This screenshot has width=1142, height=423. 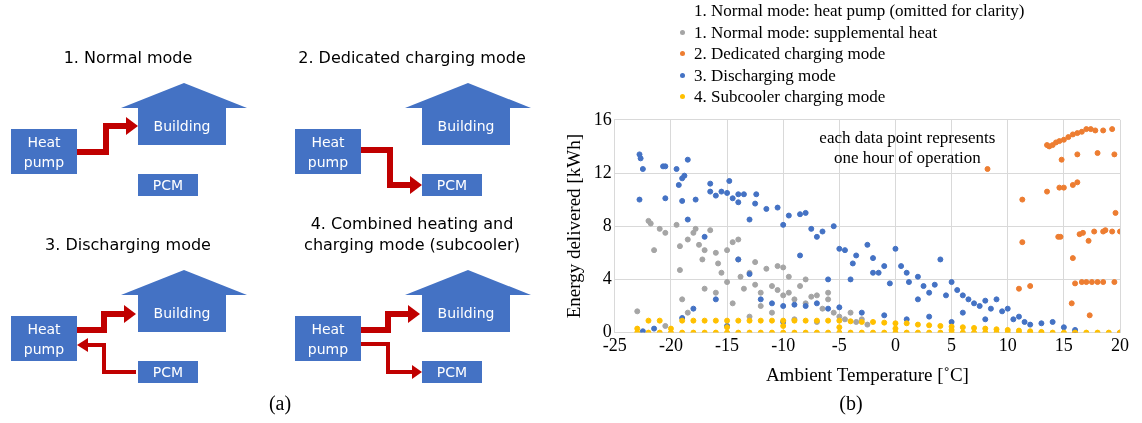 What do you see at coordinates (765, 75) in the screenshot?
I see `legend-label: 3. Discharging mode` at bounding box center [765, 75].